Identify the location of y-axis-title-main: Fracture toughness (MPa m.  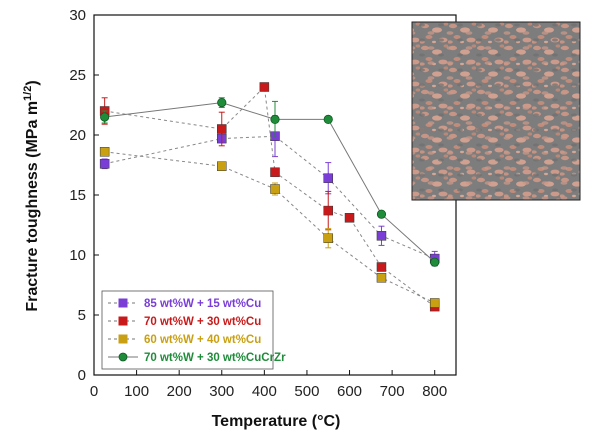
(32, 206).